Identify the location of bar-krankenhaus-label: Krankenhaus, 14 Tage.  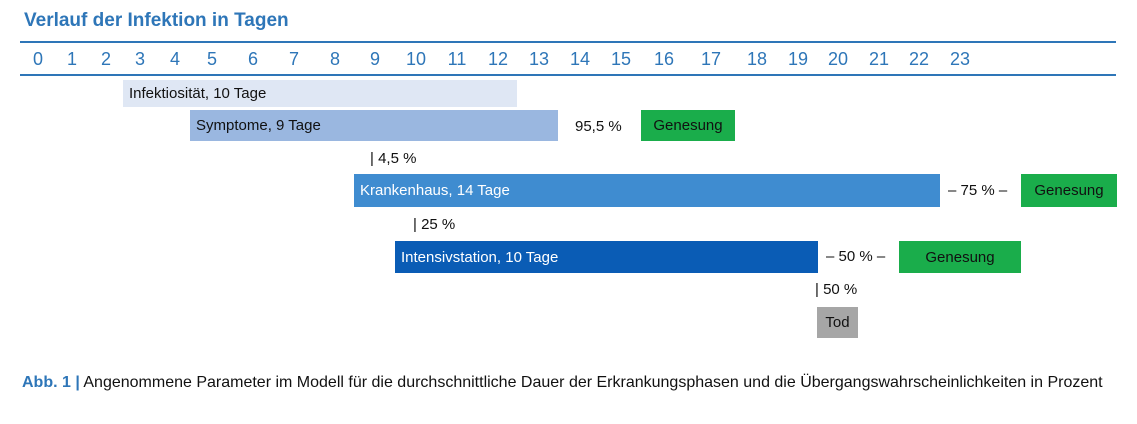
(435, 190).